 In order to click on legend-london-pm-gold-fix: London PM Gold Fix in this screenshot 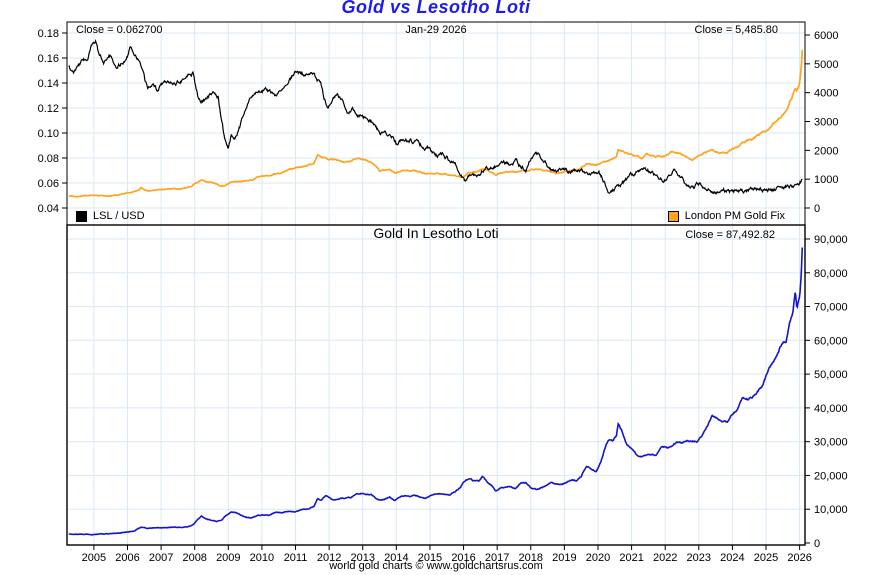, I will do `click(726, 216)`.